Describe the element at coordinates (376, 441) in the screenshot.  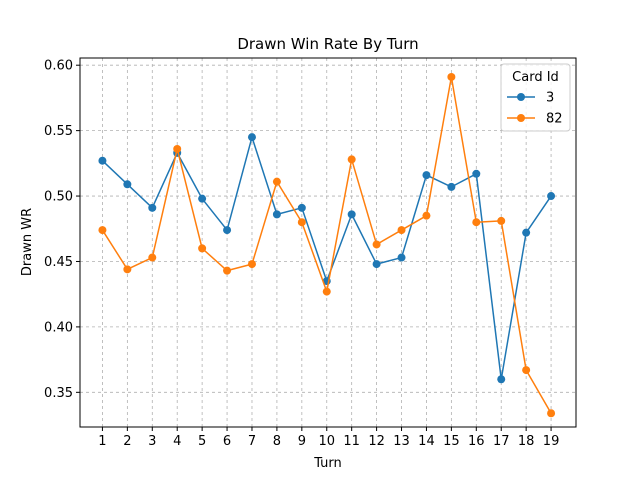
I see `x-tick-label: 12` at that location.